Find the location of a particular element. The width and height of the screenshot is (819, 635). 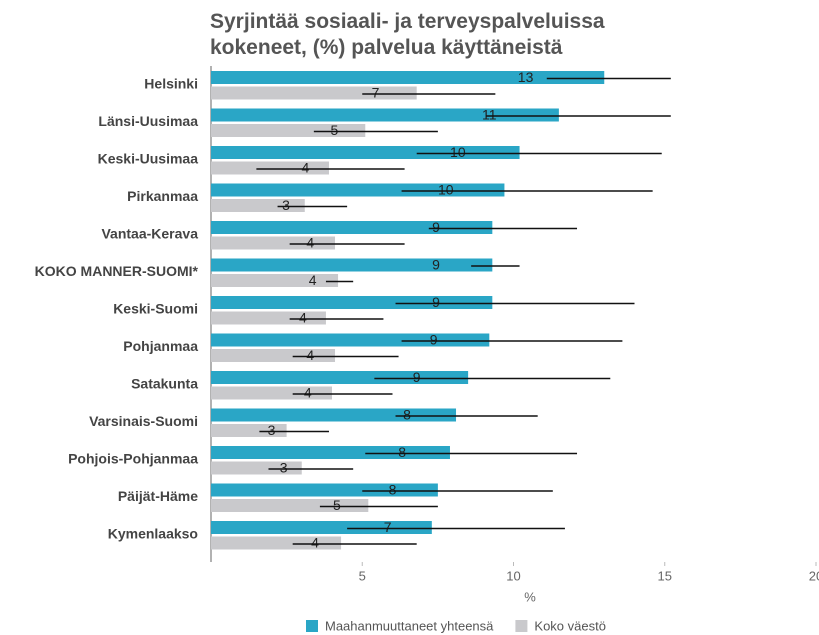

x-tick-label: 15 is located at coordinates (665, 575).